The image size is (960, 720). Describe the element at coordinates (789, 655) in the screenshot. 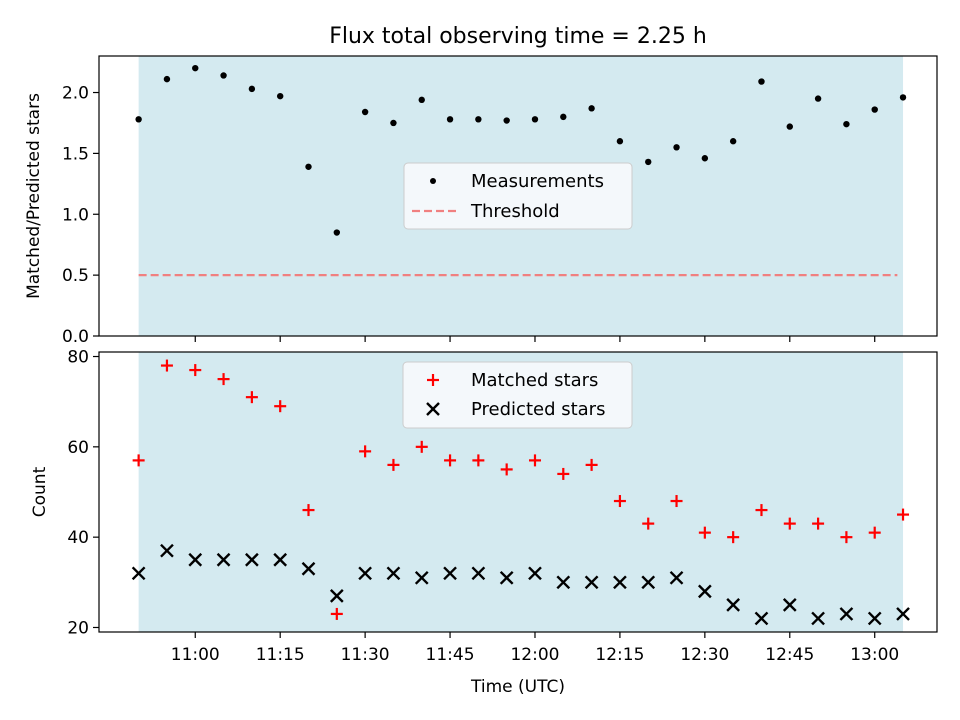

I see `x-tick-label: 12:45` at that location.